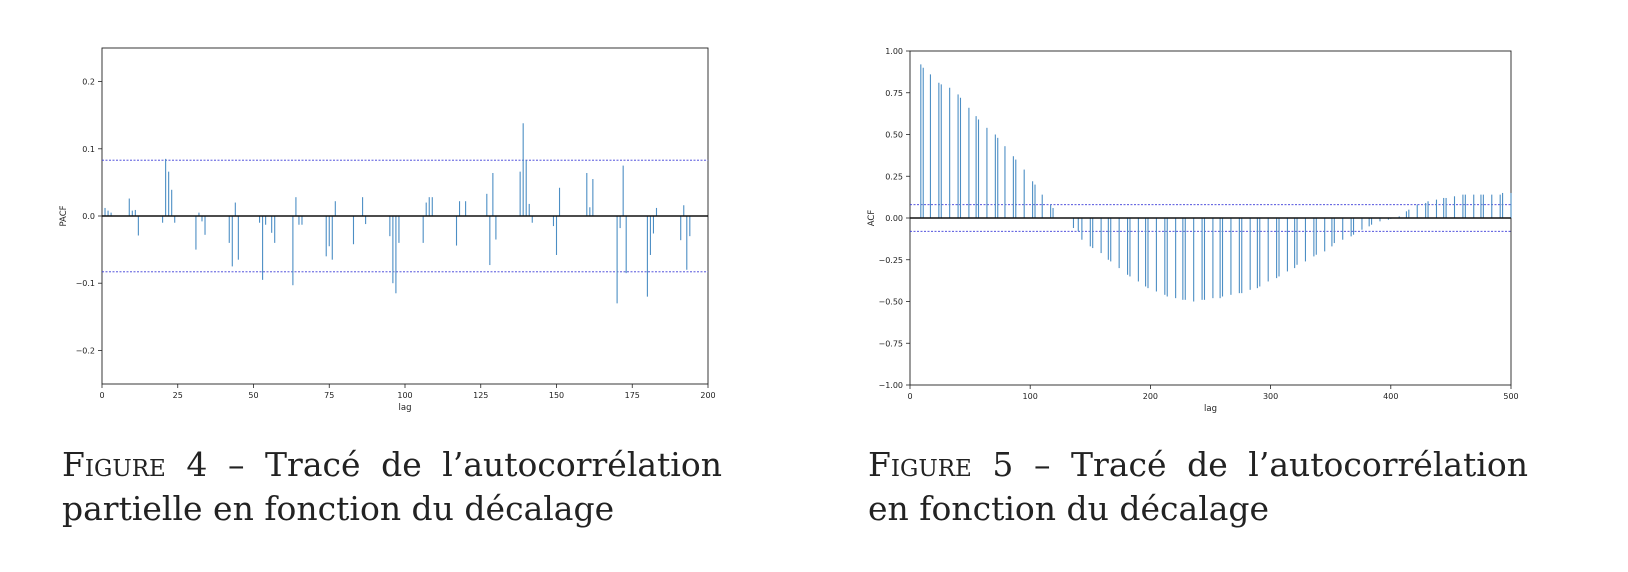  What do you see at coordinates (178, 395) in the screenshot?
I see `x-tick-label: 25` at bounding box center [178, 395].